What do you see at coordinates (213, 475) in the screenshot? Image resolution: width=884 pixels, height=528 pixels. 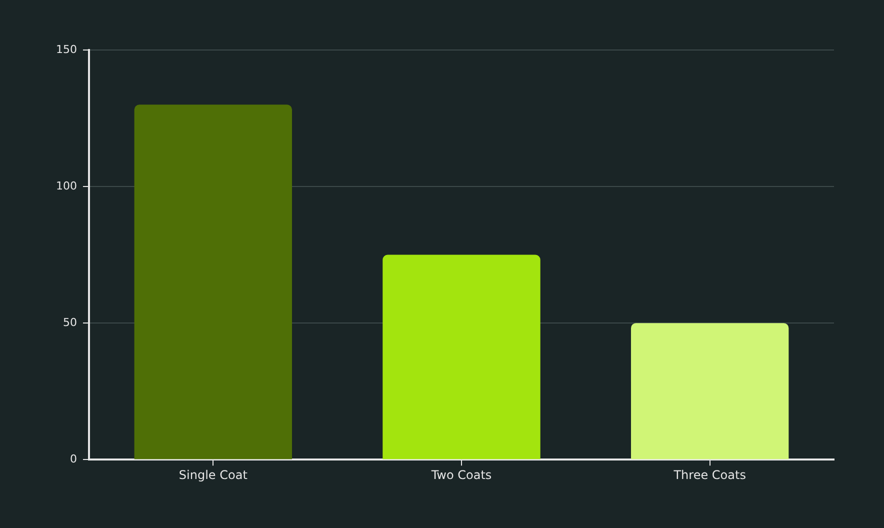 I see `x-tick-label: Single Coat` at bounding box center [213, 475].